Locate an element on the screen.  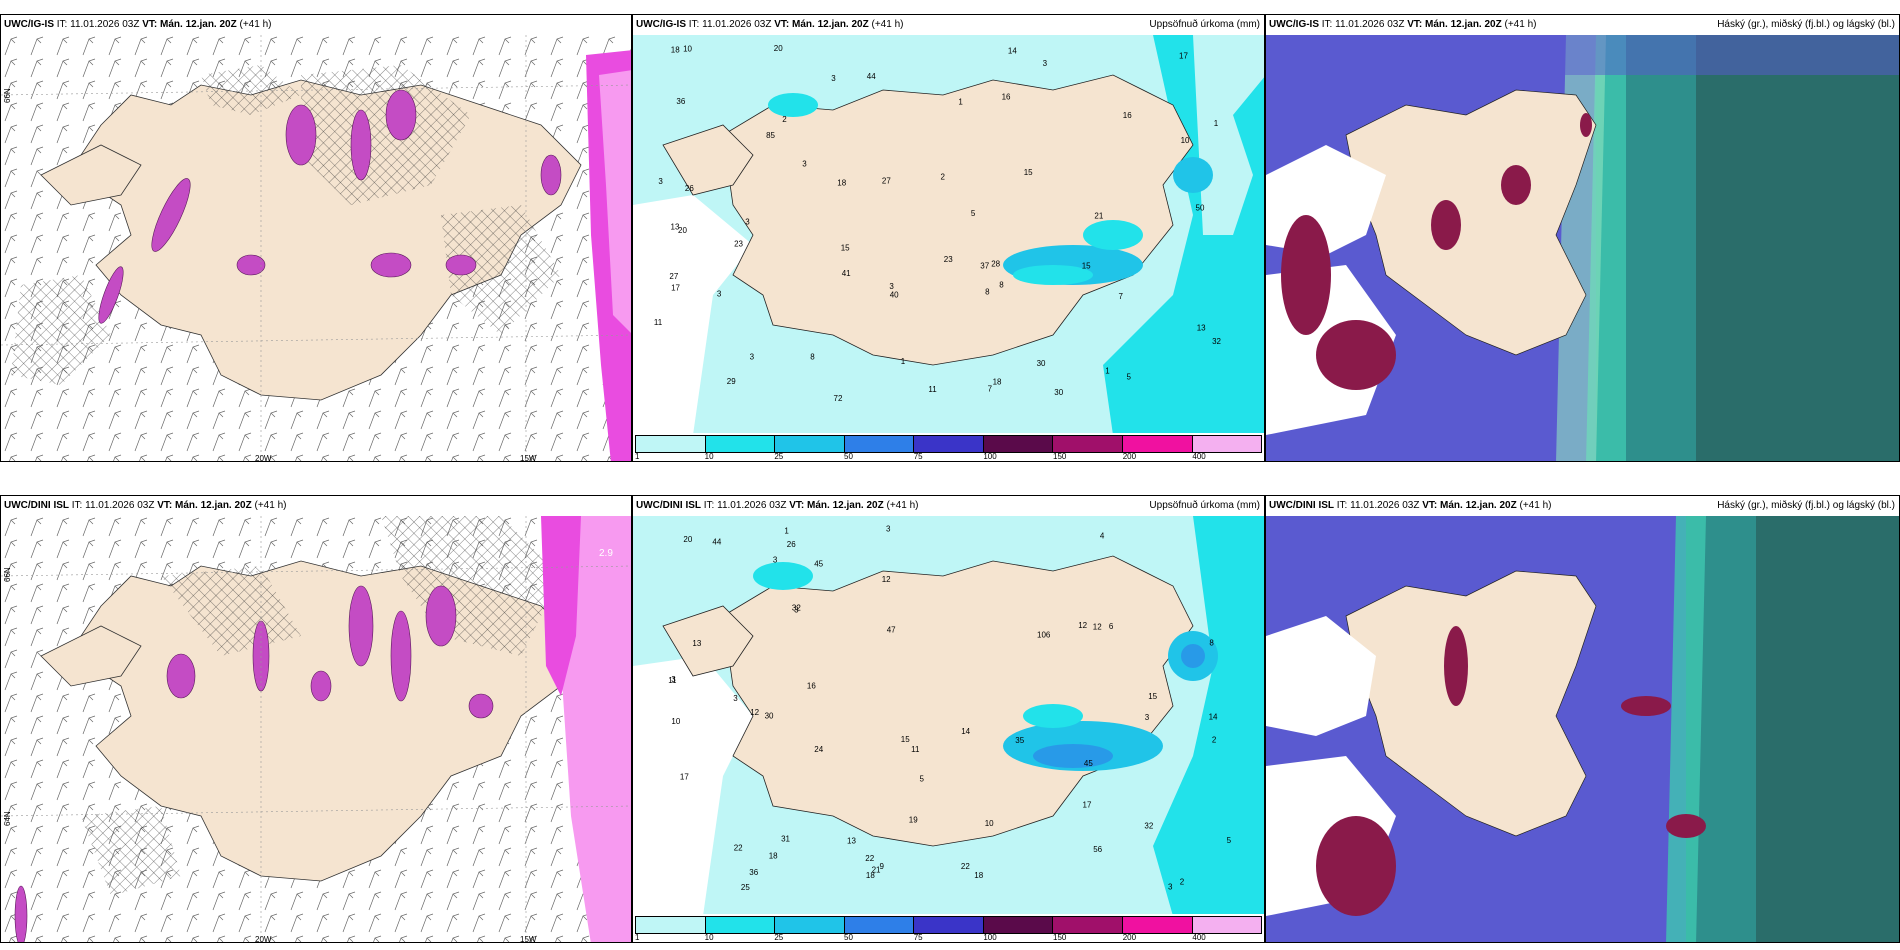
precip-value: 26 is located at coordinates (791, 544).